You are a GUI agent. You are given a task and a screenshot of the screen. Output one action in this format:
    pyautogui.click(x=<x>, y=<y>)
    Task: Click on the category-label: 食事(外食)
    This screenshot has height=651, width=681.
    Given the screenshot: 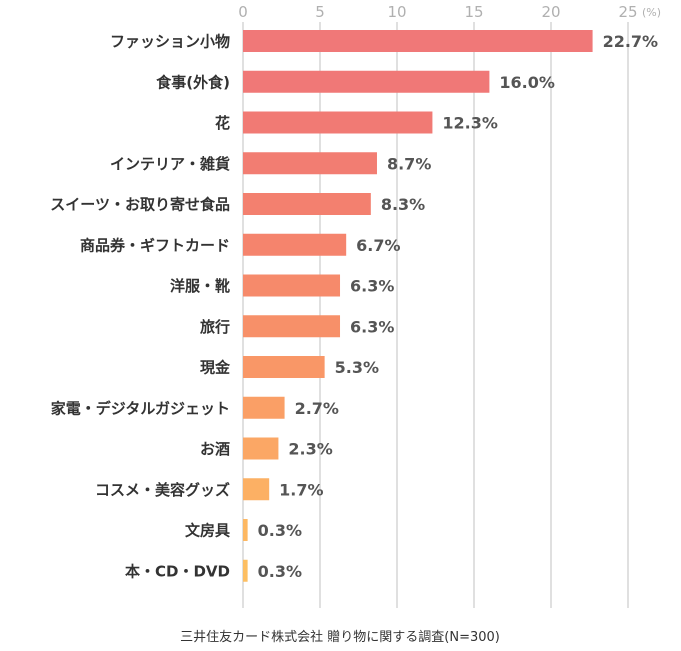 What is the action you would take?
    pyautogui.click(x=193, y=82)
    